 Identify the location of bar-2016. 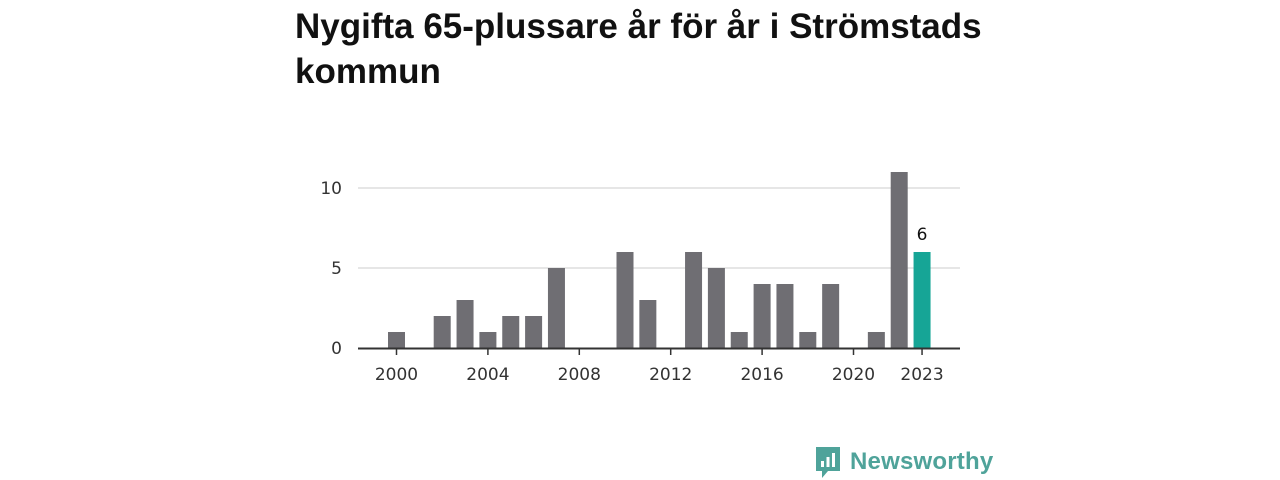
(762, 316).